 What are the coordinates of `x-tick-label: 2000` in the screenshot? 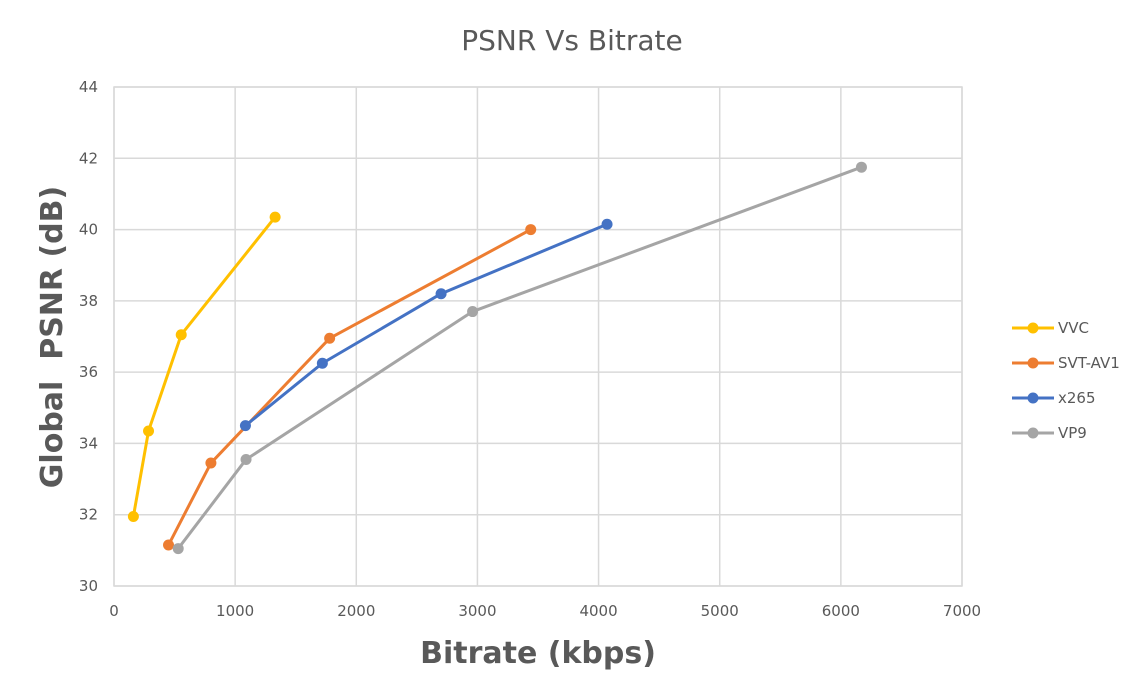 It's located at (356, 611).